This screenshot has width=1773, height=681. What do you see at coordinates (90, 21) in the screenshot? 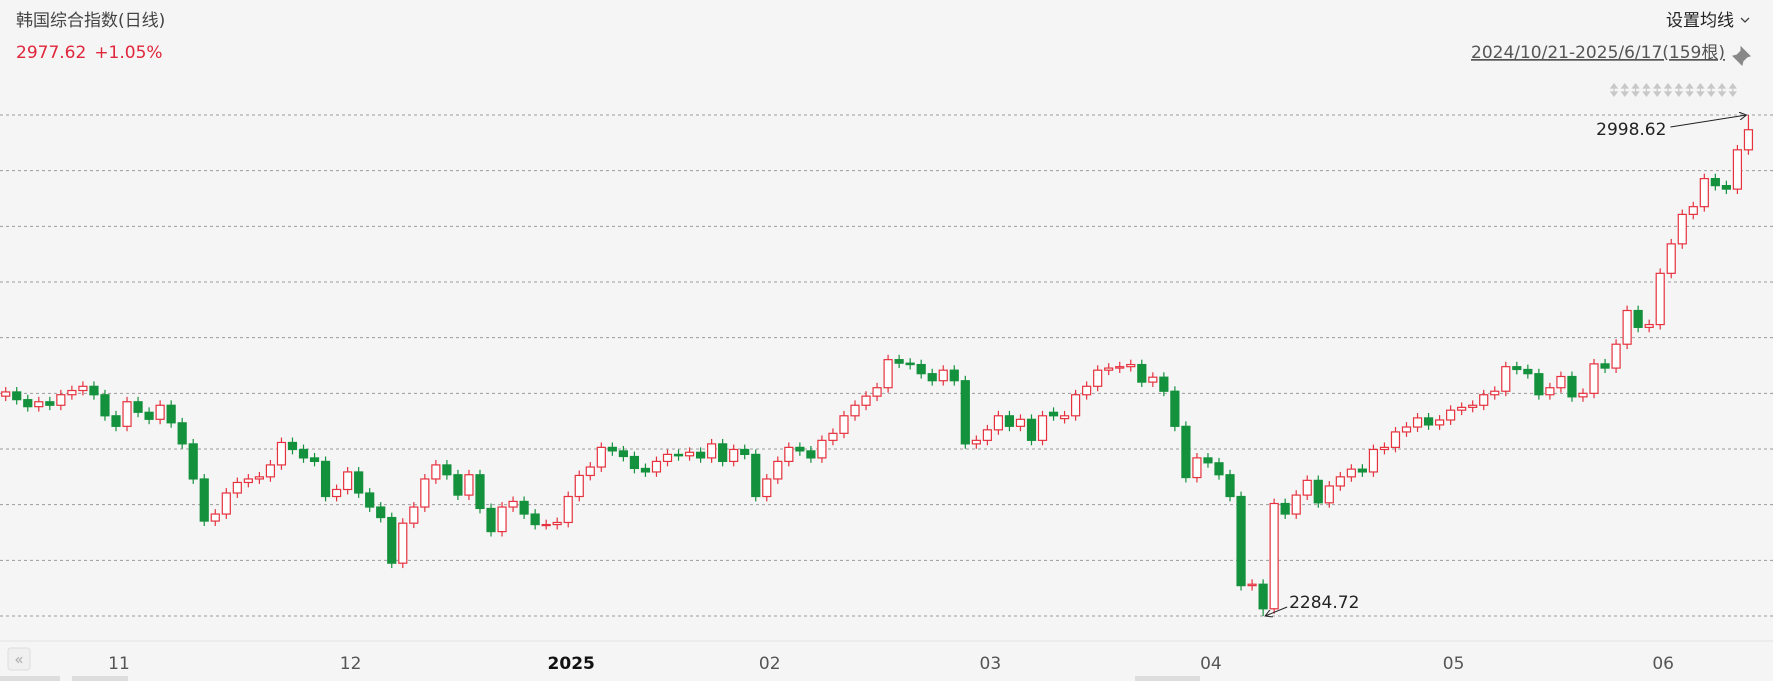
I see `chart-title: 韩国综合指数(日线)` at bounding box center [90, 21].